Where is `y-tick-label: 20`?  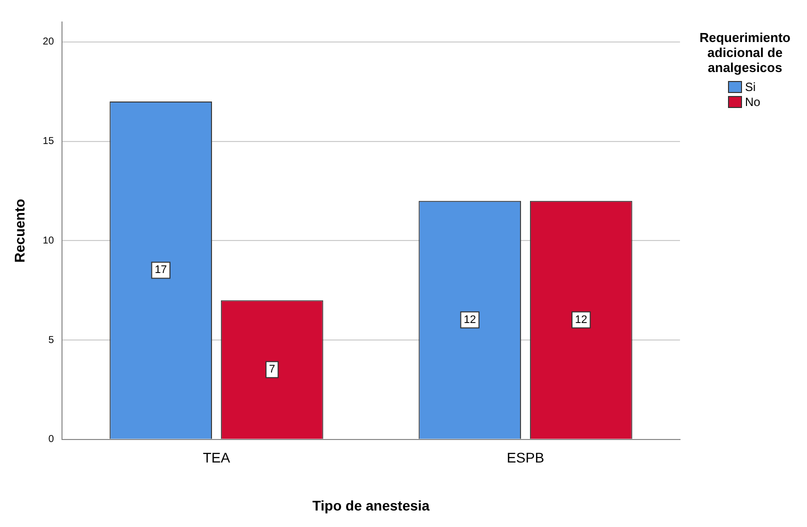 y-tick-label: 20 is located at coordinates (48, 42).